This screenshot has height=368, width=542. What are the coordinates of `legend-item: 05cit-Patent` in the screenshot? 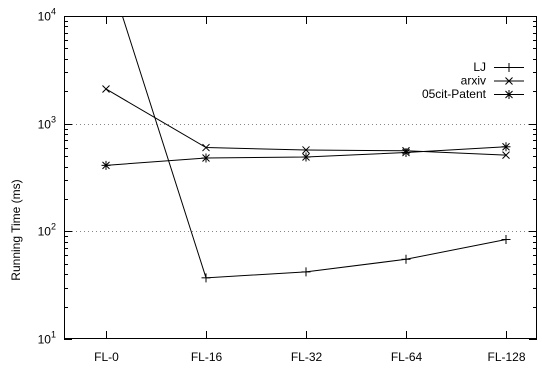 It's located at (473, 94).